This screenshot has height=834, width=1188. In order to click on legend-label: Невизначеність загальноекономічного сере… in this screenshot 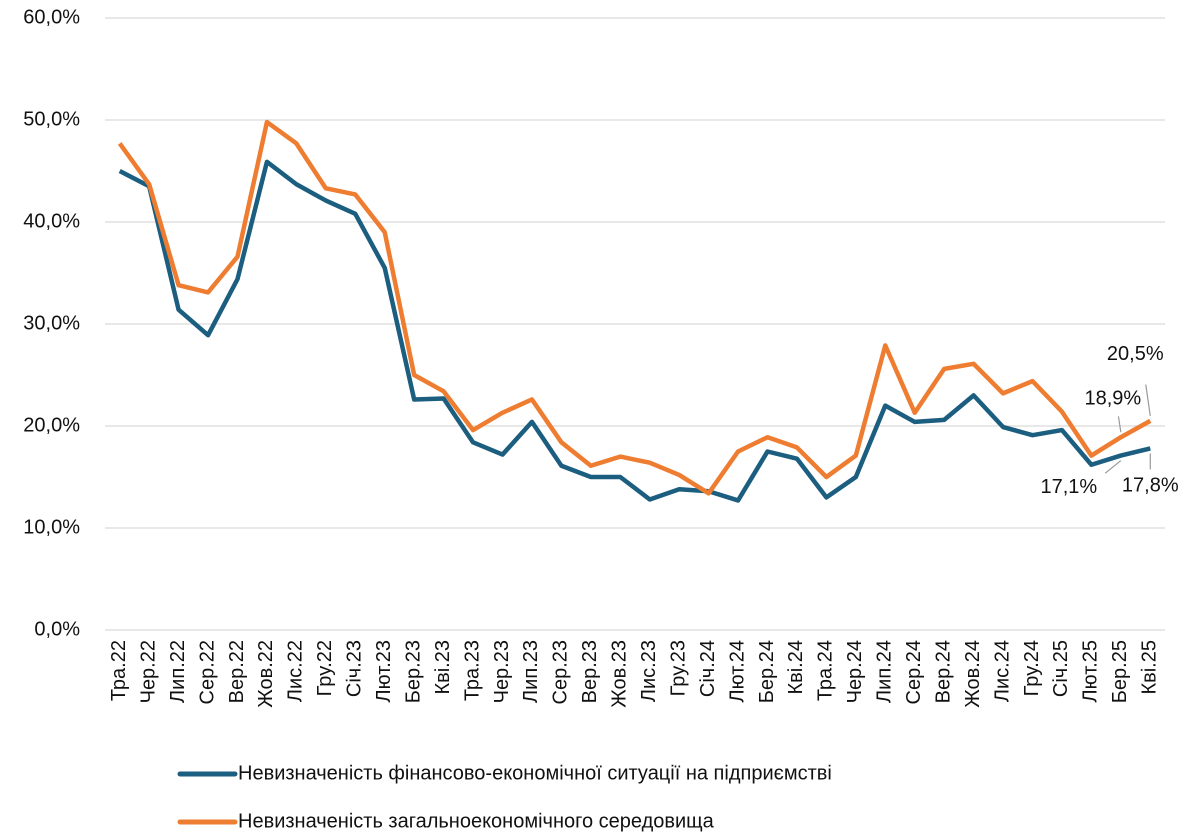, I will do `click(476, 821)`.